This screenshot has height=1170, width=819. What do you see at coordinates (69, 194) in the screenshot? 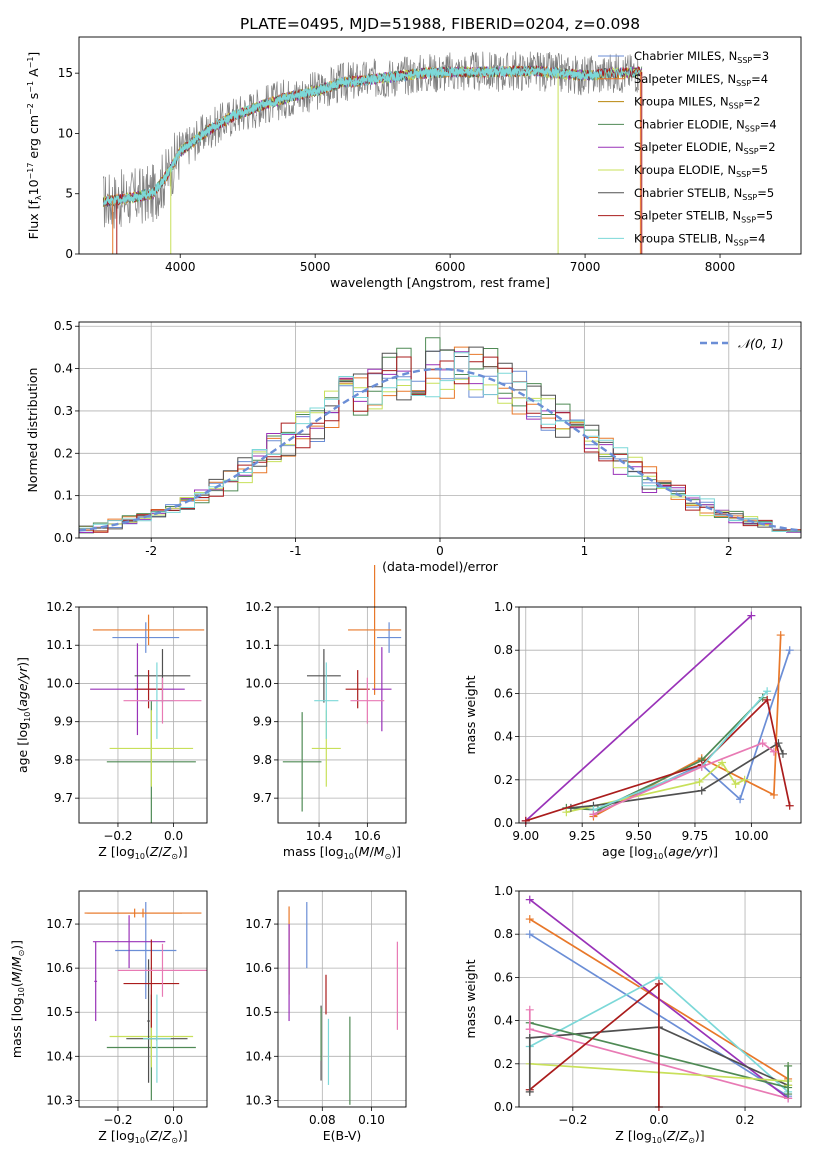
I see `y-tick-label: 5` at bounding box center [69, 194].